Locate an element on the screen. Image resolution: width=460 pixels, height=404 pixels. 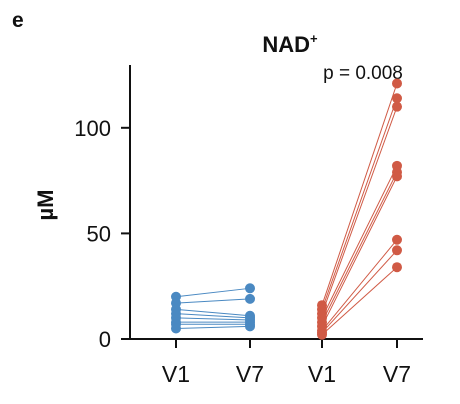
x-ticks: V1 V7 V1 V7 is located at coordinates (286, 363).